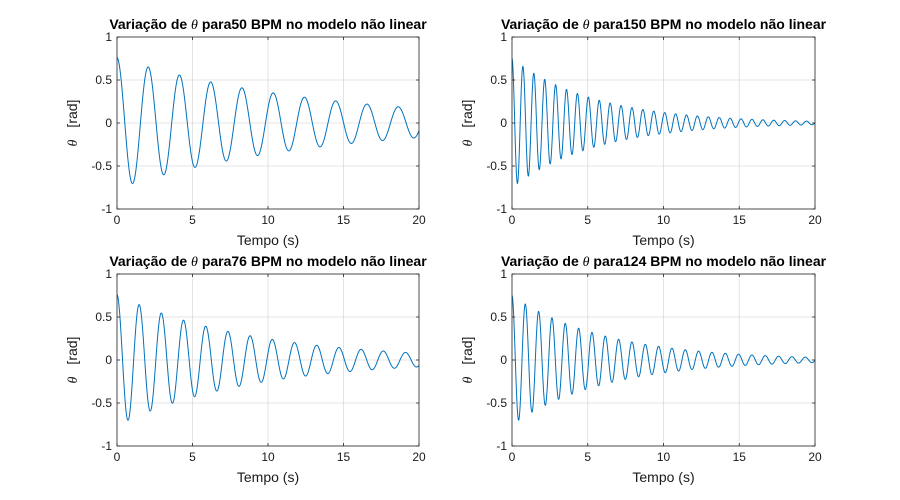 The image size is (900, 500). I want to click on title-suffix: para76 BPM no modelo não linear, so click(312, 261).